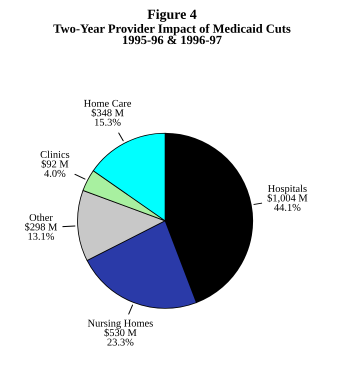 This screenshot has height=368, width=344. What do you see at coordinates (287, 189) in the screenshot?
I see `slice-label: Hospitals` at bounding box center [287, 189].